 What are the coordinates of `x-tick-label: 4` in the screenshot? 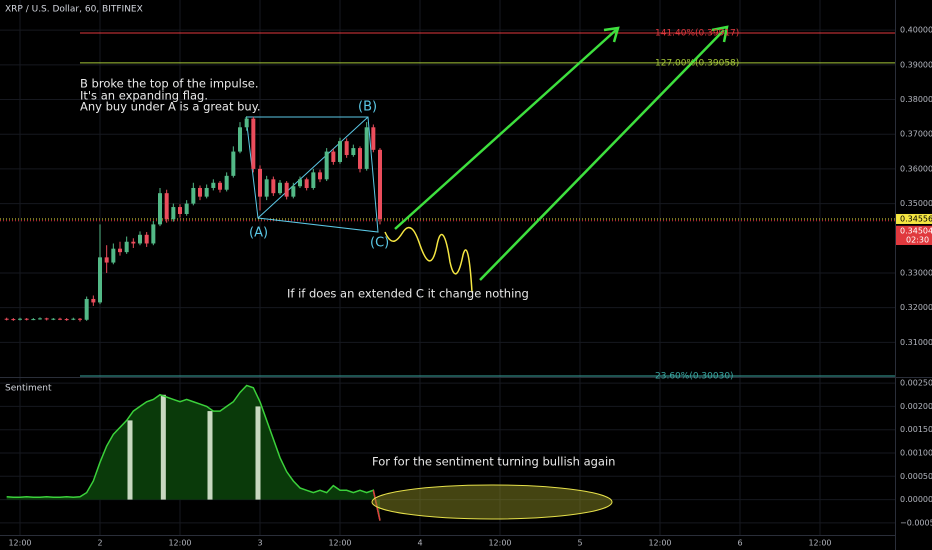 It's located at (419, 543).